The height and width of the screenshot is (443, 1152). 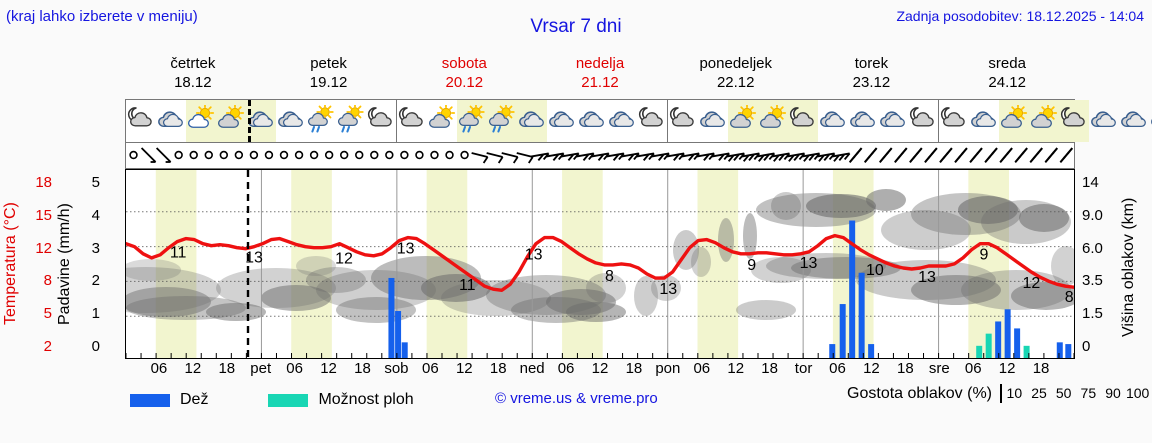 What do you see at coordinates (600, 63) in the screenshot?
I see `day-name: nedelja` at bounding box center [600, 63].